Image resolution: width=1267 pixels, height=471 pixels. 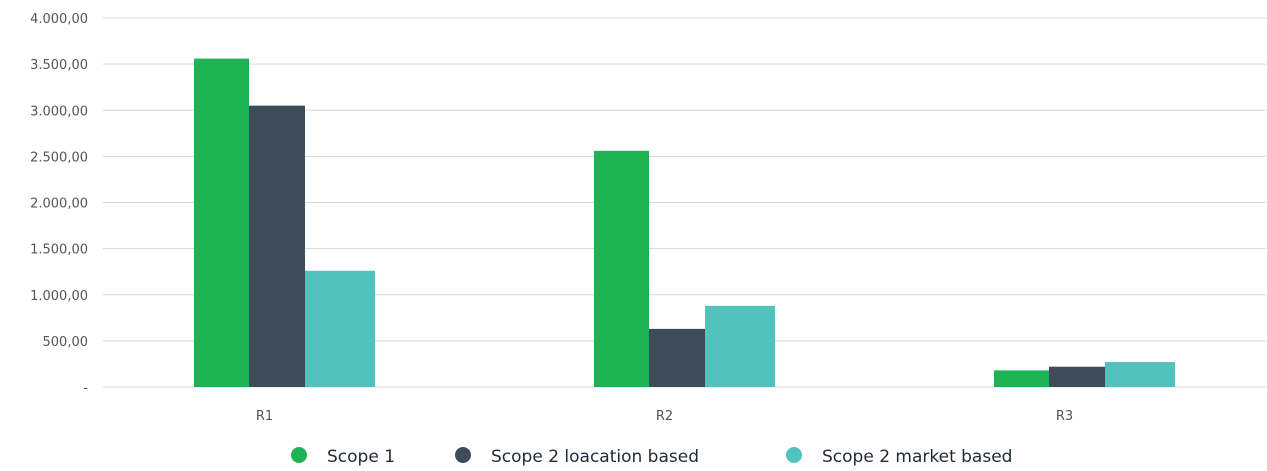 What do you see at coordinates (1064, 416) in the screenshot?
I see `x-category-label: R3` at bounding box center [1064, 416].